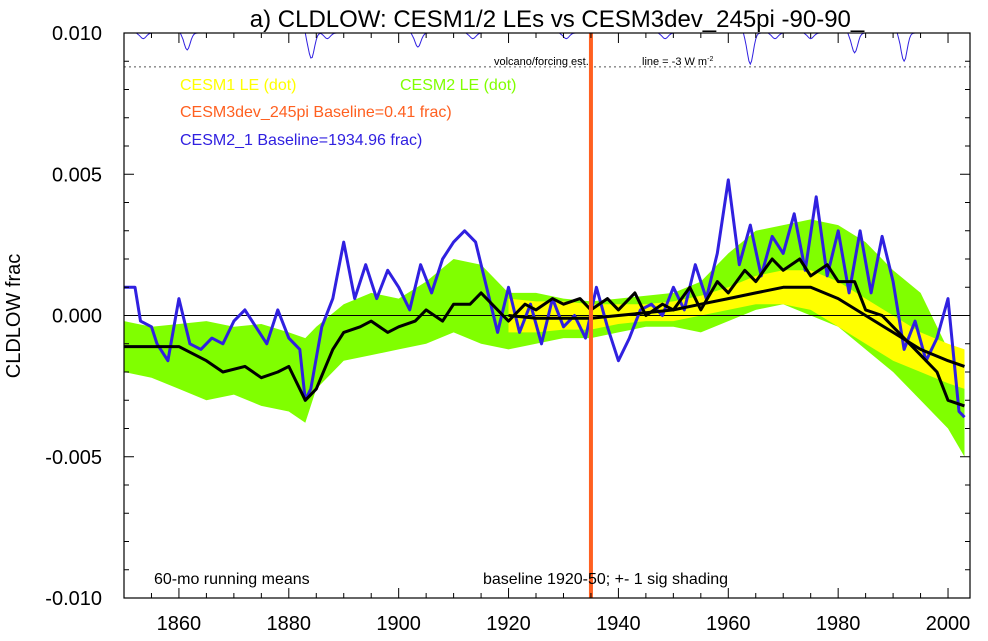 The width and height of the screenshot is (988, 641). Describe the element at coordinates (398, 624) in the screenshot. I see `x-tick-label: 1900` at that location.